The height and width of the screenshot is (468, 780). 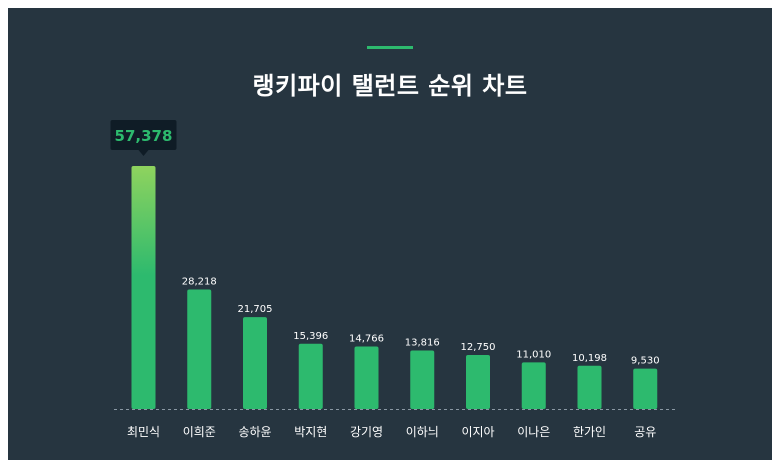 I want to click on data-label-3: 15,396, so click(x=310, y=336).